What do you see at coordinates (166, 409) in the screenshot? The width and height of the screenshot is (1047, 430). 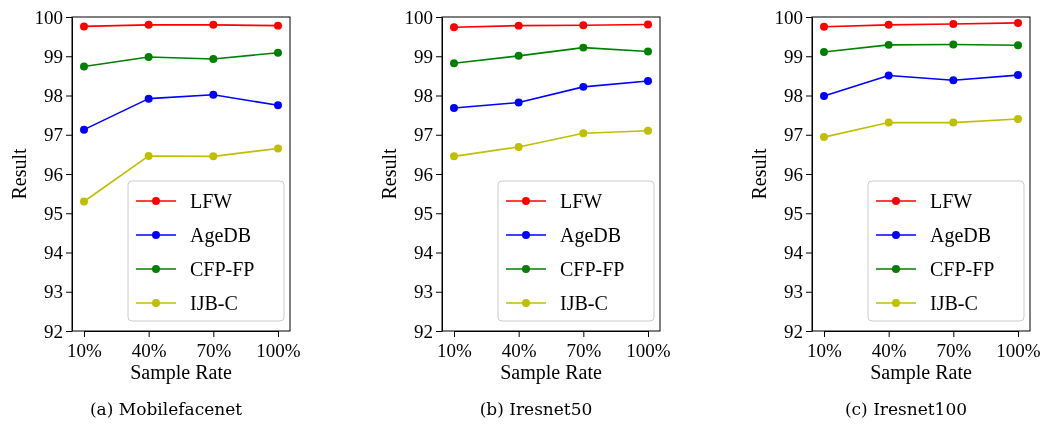 I see `text: (a) Mobilefacenet` at bounding box center [166, 409].